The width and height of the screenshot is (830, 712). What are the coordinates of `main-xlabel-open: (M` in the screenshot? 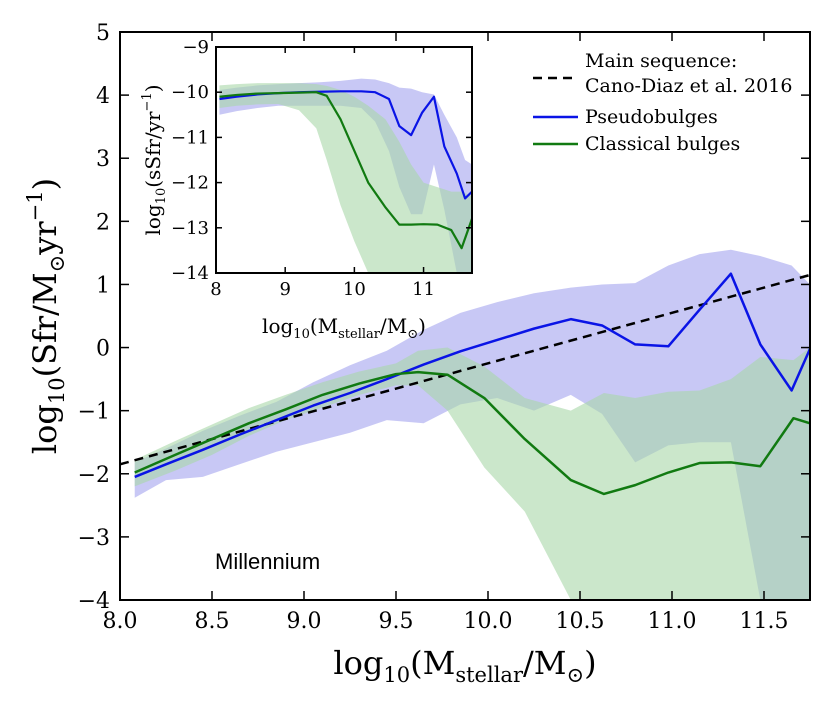 It's located at (432, 663).